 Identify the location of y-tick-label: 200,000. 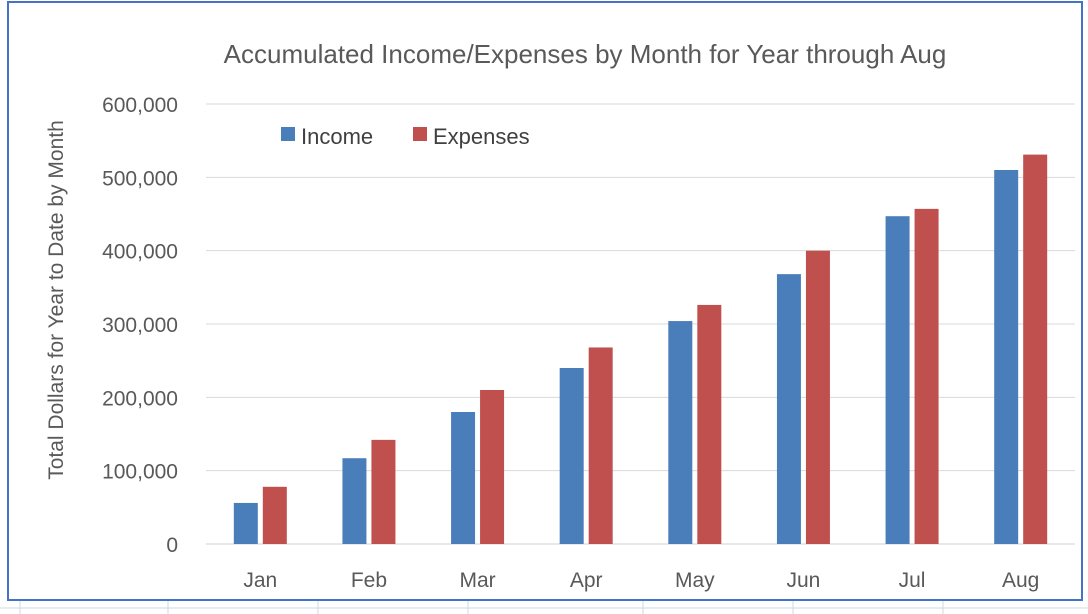
(140, 398).